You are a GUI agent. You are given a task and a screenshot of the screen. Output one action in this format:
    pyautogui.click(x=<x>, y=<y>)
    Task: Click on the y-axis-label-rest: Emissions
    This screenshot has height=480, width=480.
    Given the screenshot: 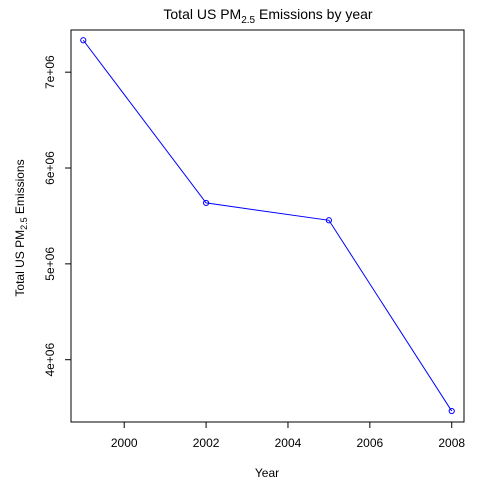 What is the action you would take?
    pyautogui.click(x=20, y=188)
    